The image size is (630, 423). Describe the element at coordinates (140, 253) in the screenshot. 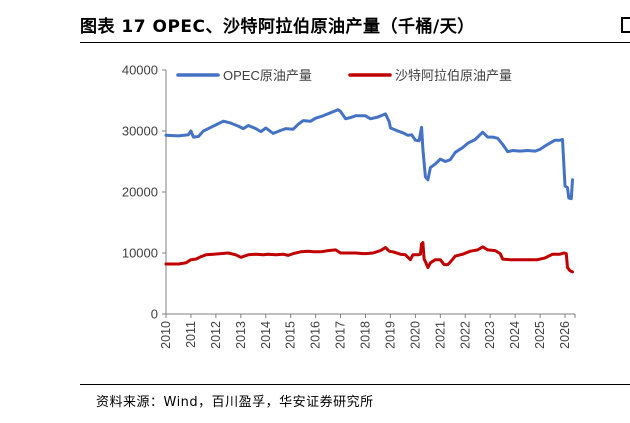

I see `y-tick-label: 10000` at that location.